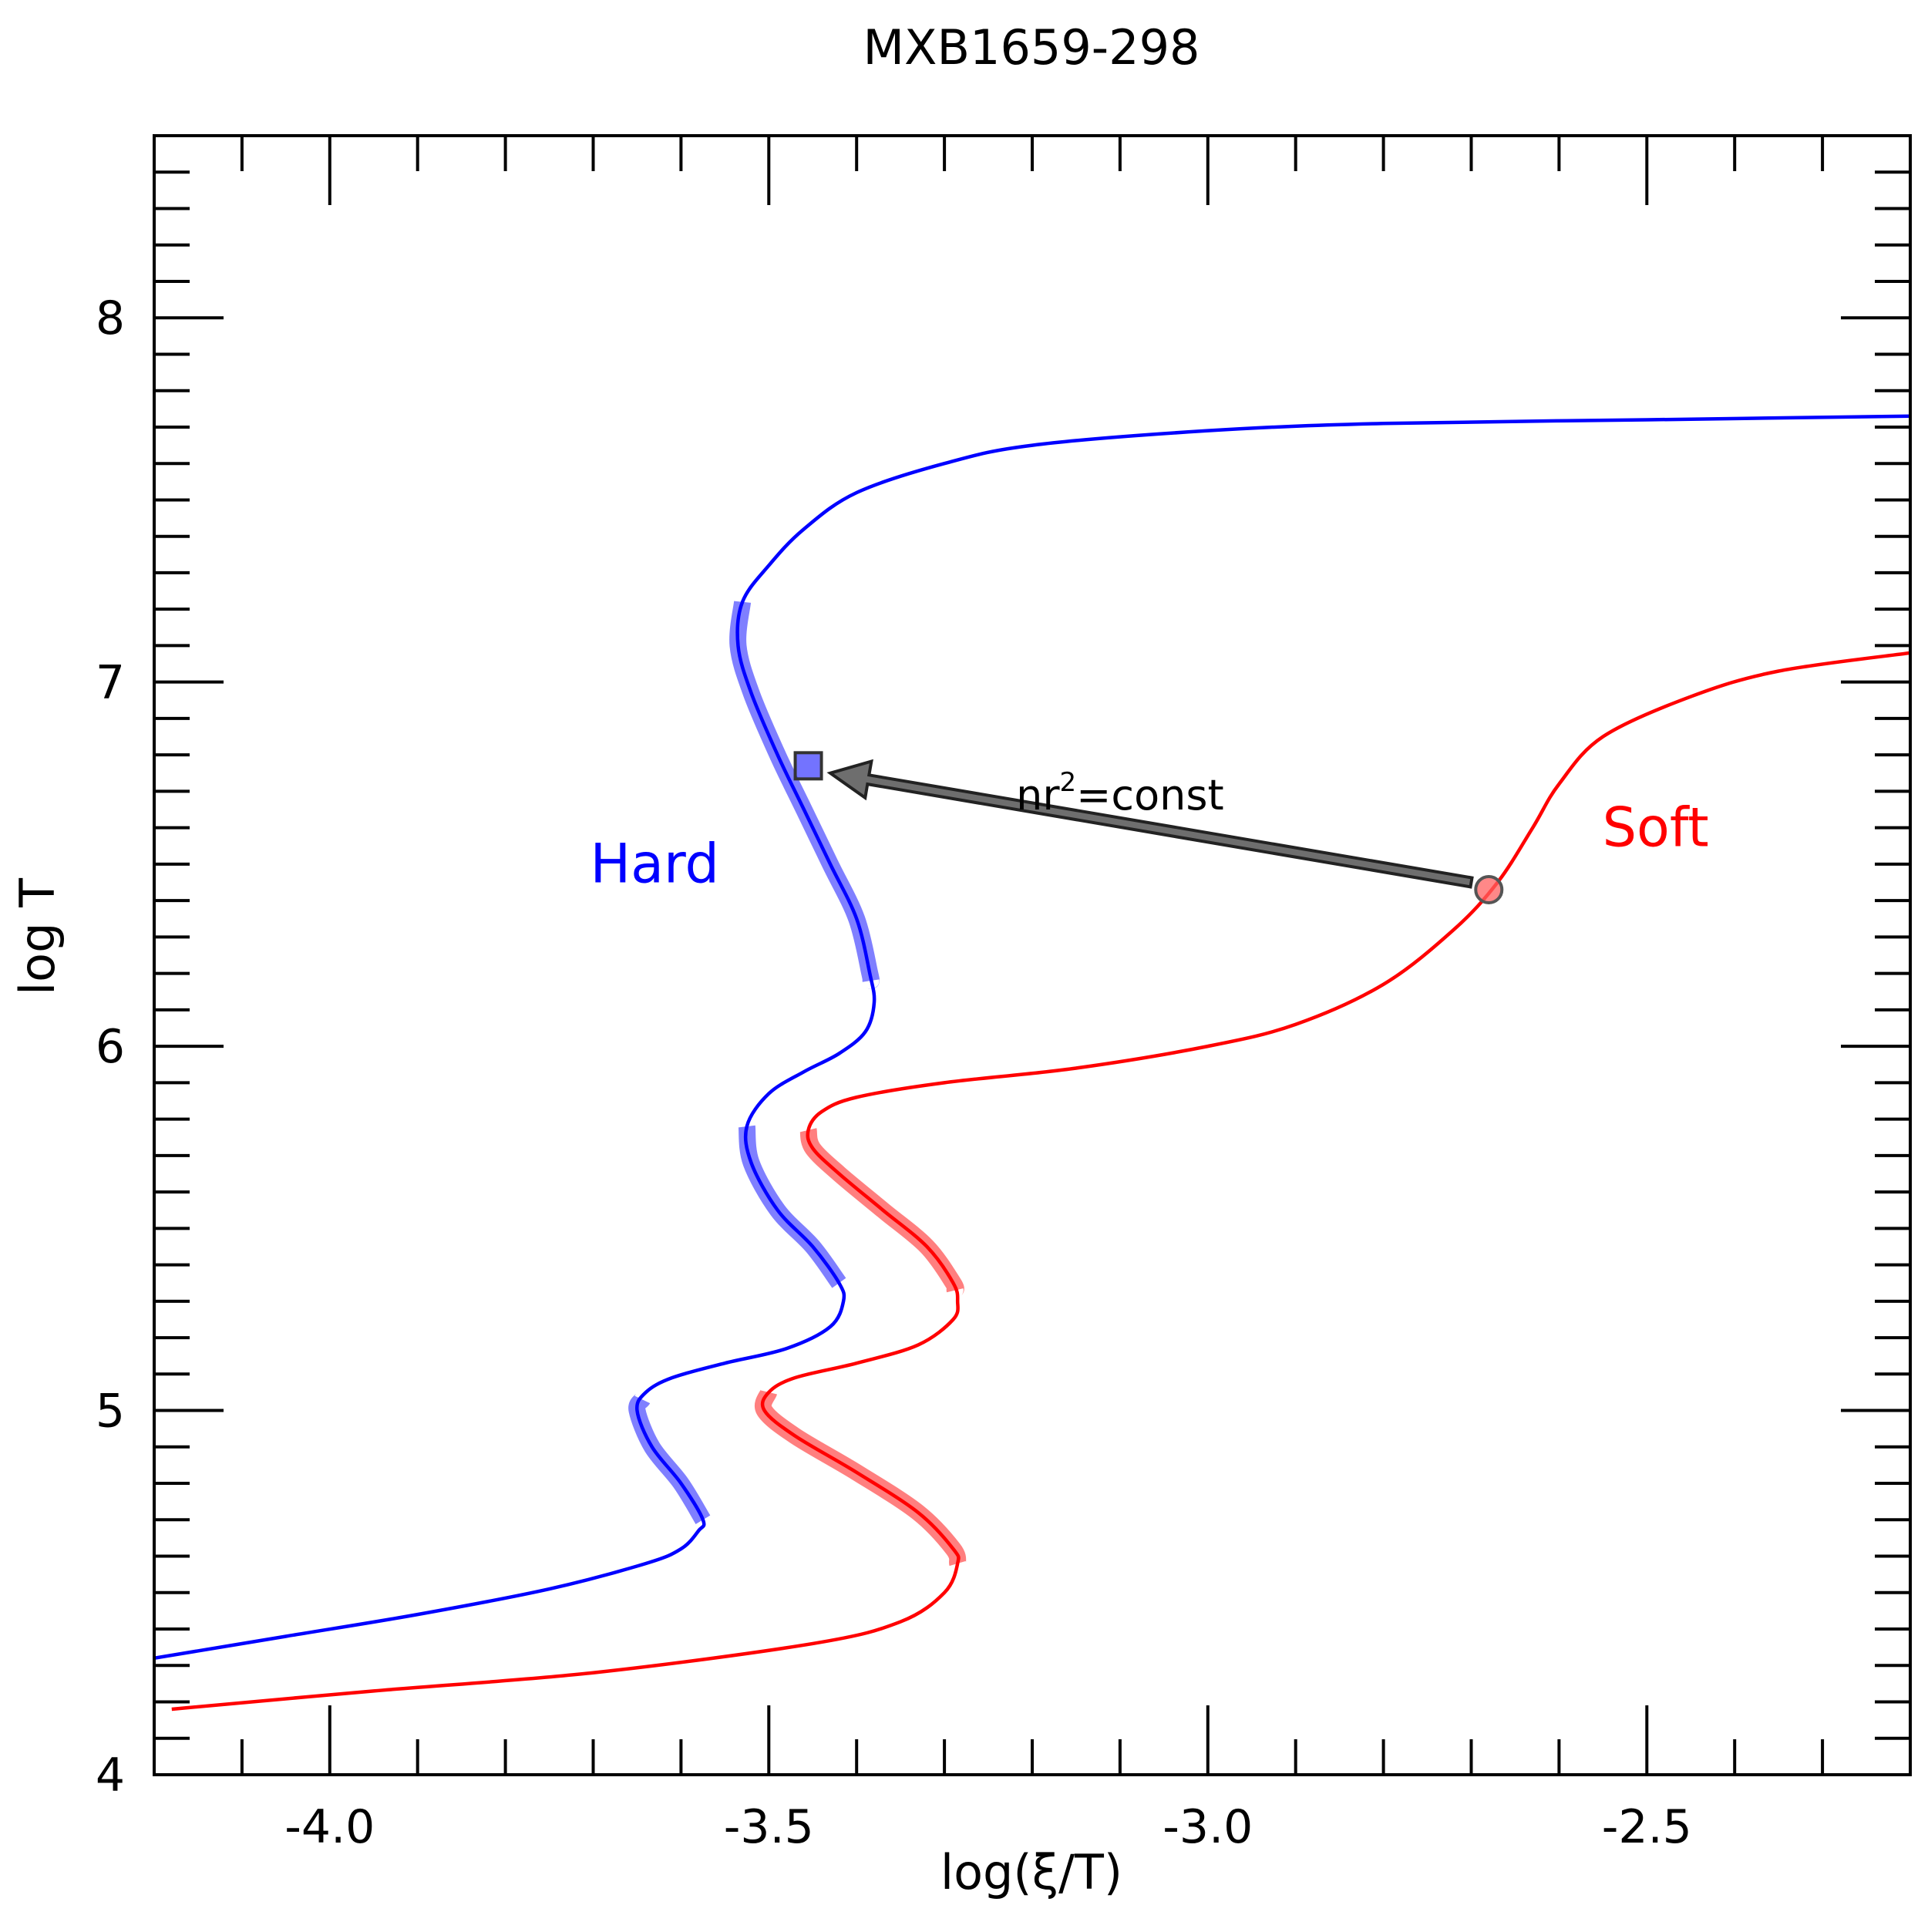 The width and height of the screenshot is (1928, 1932). Describe the element at coordinates (1208, 1827) in the screenshot. I see `x-tick-label: -3.0` at that location.